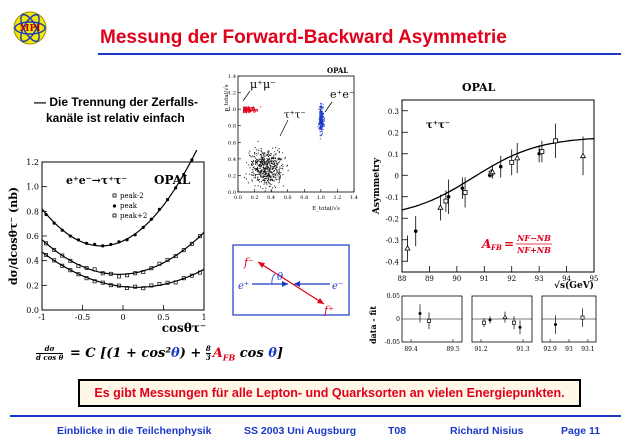 This screenshot has height=446, width=631. What do you see at coordinates (232, 127) in the screenshot?
I see `y-tick-label: 0.8` at bounding box center [232, 127].